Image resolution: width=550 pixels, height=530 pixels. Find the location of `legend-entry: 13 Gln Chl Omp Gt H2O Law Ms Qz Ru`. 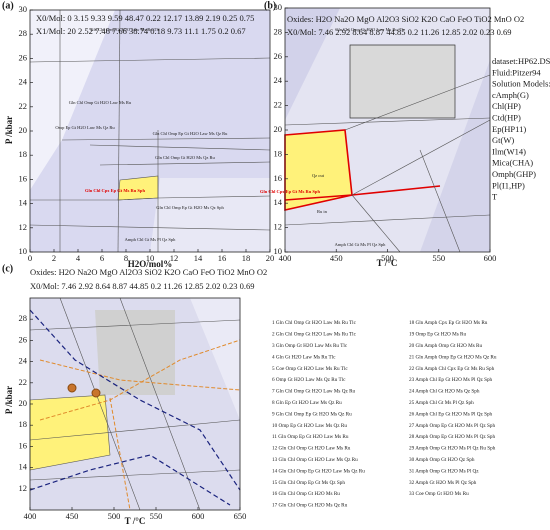

legend-entry: 13 Gln Chl Omp Gt H2O Law Ms Qz Ru is located at coordinates (315, 460).